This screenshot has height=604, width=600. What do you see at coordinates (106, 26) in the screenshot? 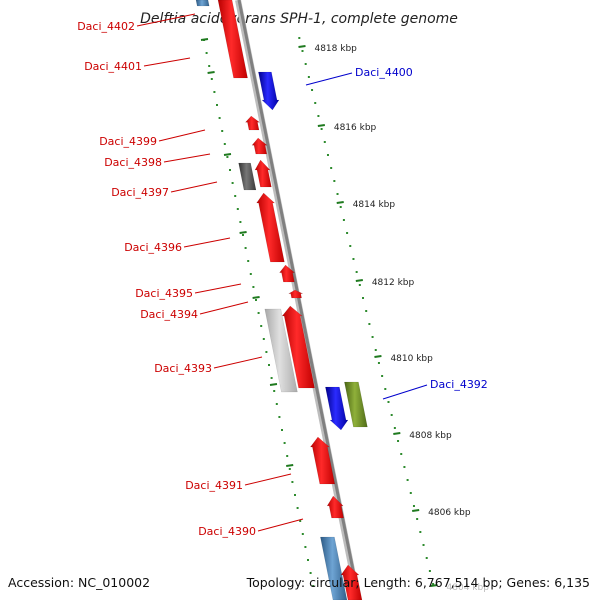
I see `gene-label-daci-4402: Daci_4402` at bounding box center [106, 26].